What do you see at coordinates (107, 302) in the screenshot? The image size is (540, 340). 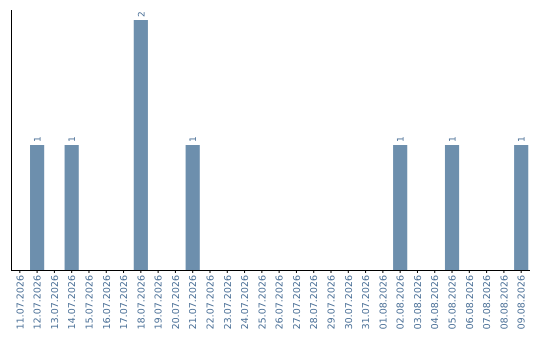 I see `x-tick-label: 16.07.2026` at bounding box center [107, 302].